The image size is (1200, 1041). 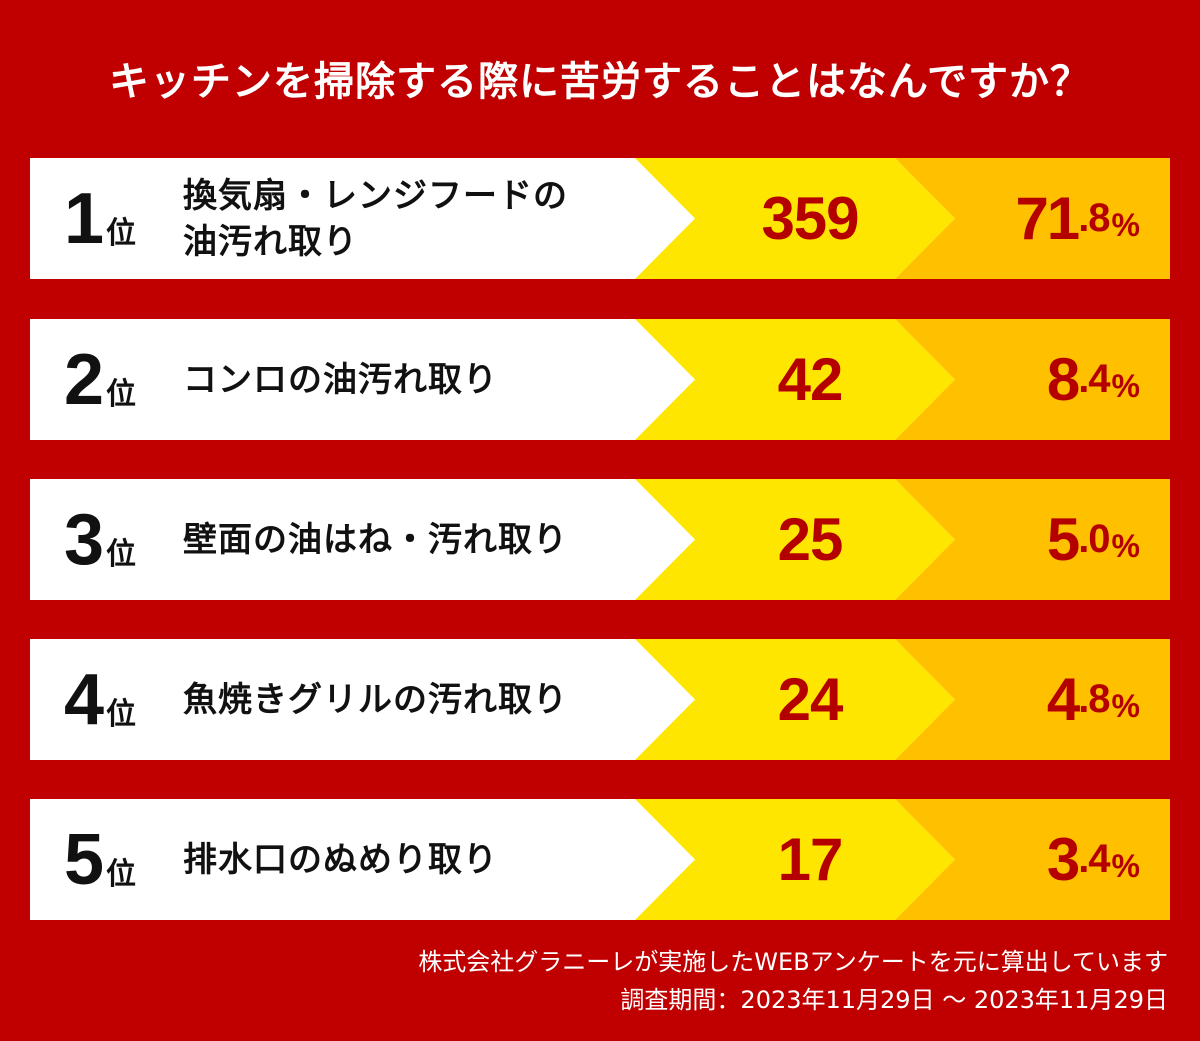 I want to click on percent-decimal: .0, so click(x=1094, y=539).